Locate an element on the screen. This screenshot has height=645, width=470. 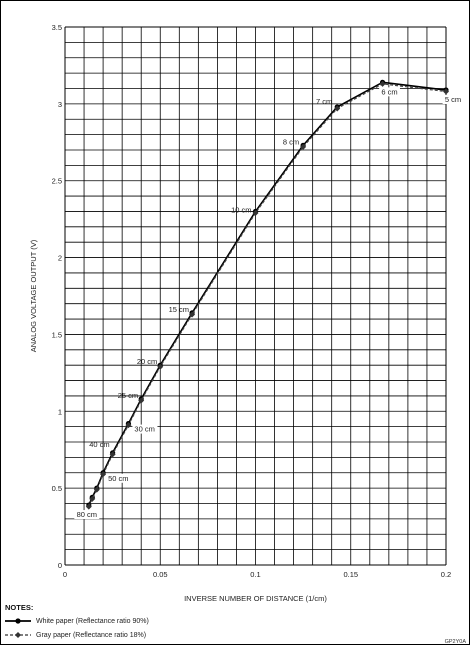
point-label: 40 cm is located at coordinates (99, 444).